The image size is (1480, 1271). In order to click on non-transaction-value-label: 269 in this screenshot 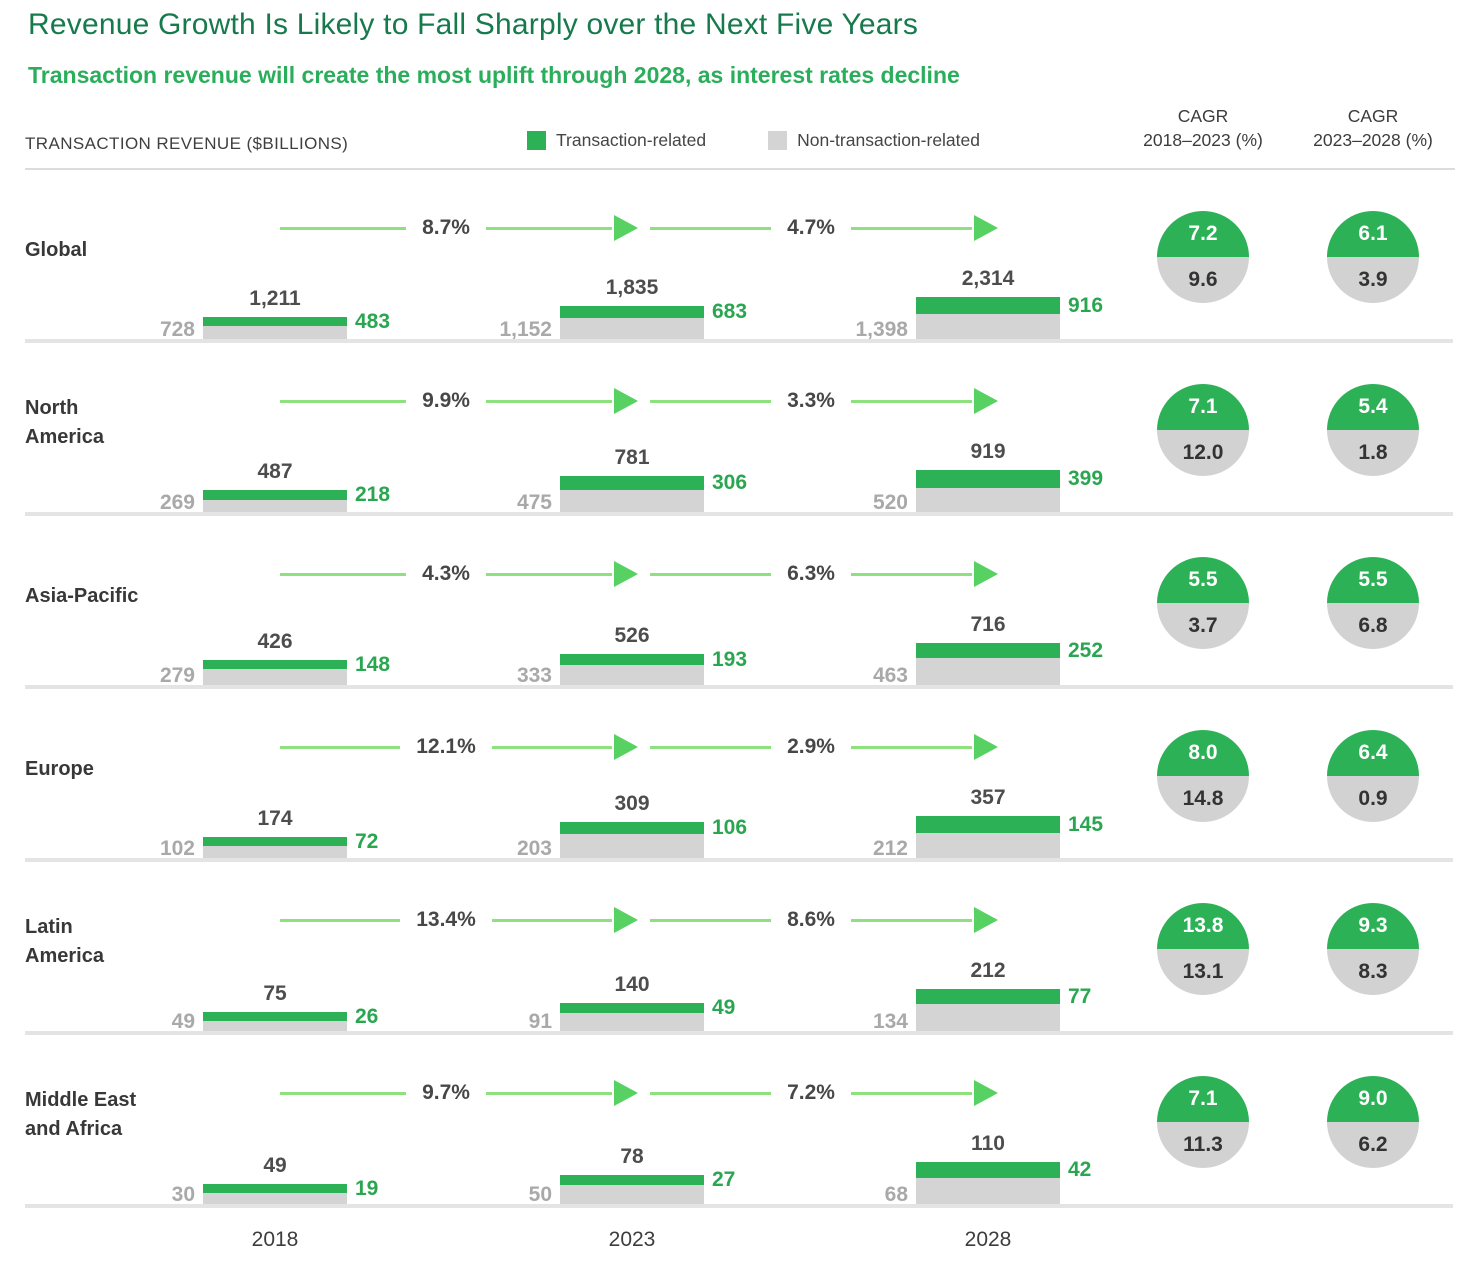, I will do `click(177, 502)`.